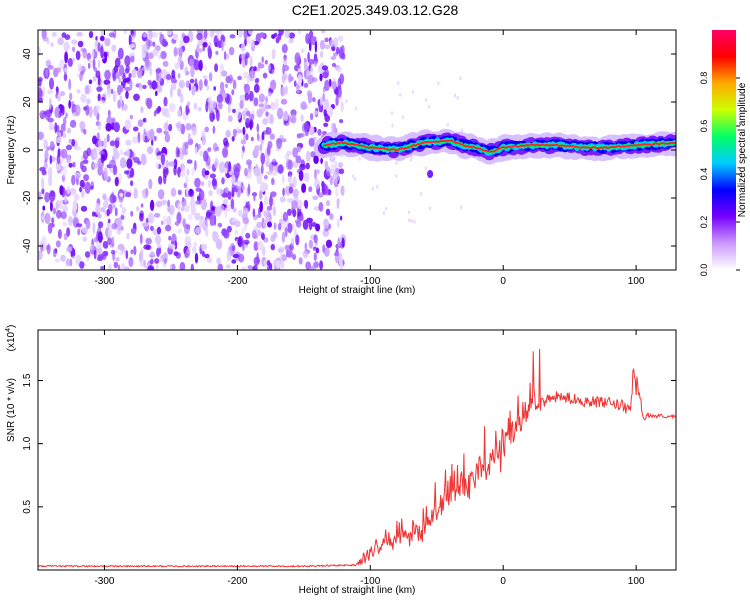 This screenshot has height=600, width=750. I want to click on x-tick-label: 100, so click(636, 581).